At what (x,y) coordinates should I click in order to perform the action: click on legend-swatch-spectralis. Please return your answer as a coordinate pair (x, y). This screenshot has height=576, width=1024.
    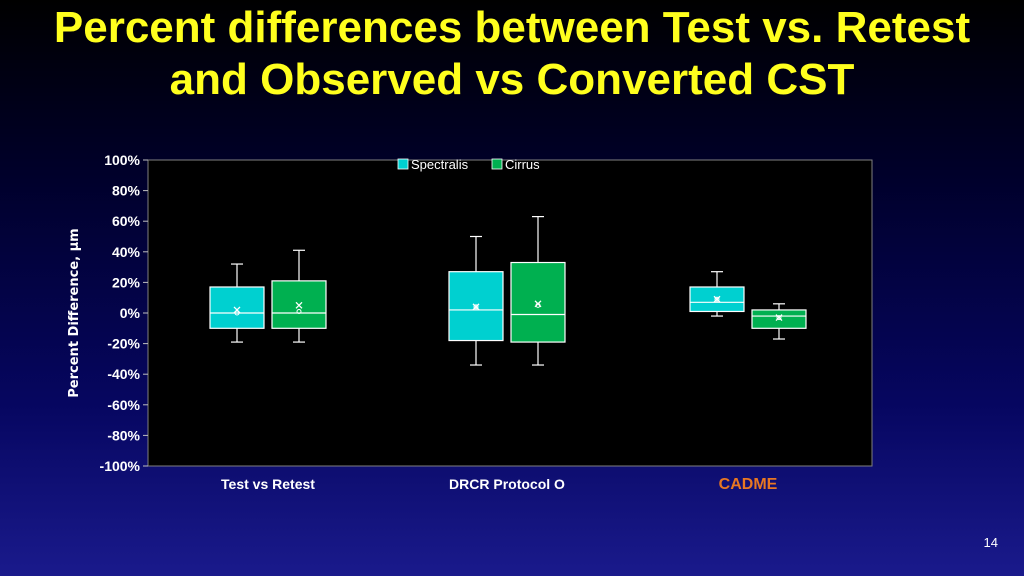
    Looking at the image, I should click on (403, 164).